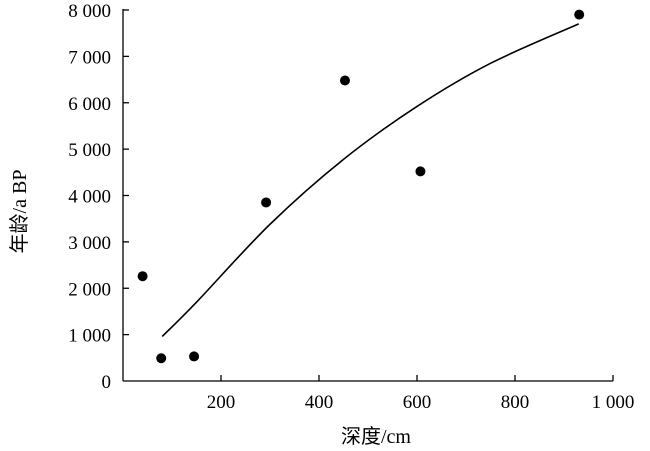 The height and width of the screenshot is (451, 650). Describe the element at coordinates (107, 382) in the screenshot. I see `y-tick-label: 0` at that location.